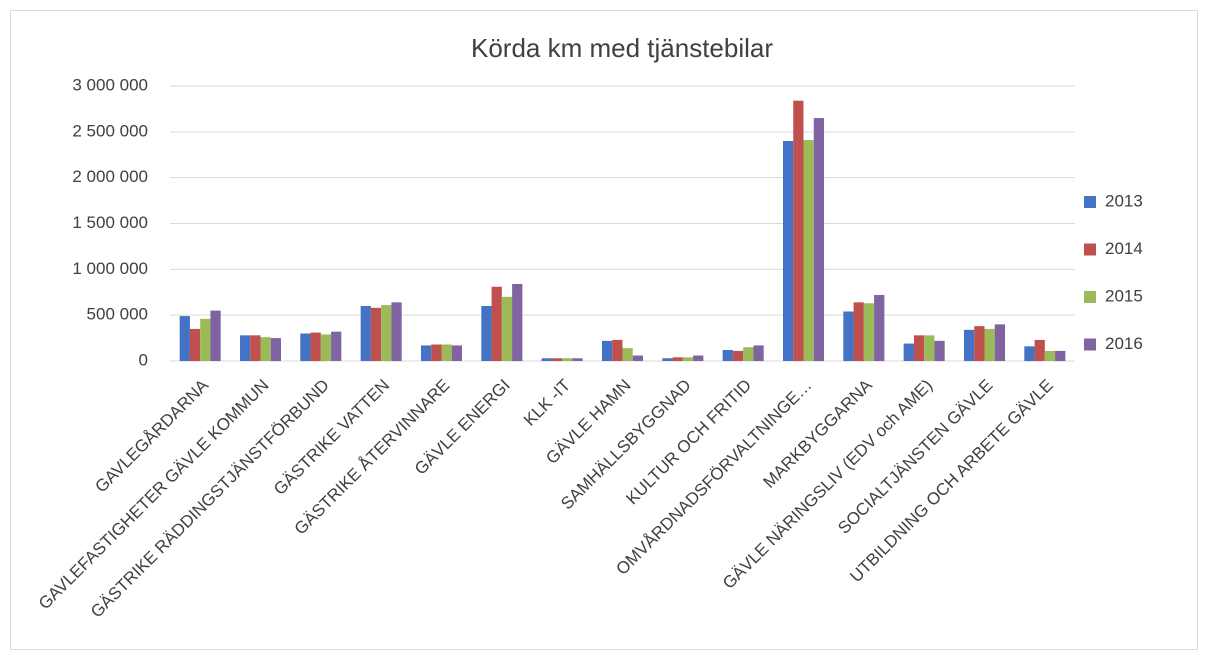 The height and width of the screenshot is (662, 1208). I want to click on y-tick-label: 0, so click(143, 359).